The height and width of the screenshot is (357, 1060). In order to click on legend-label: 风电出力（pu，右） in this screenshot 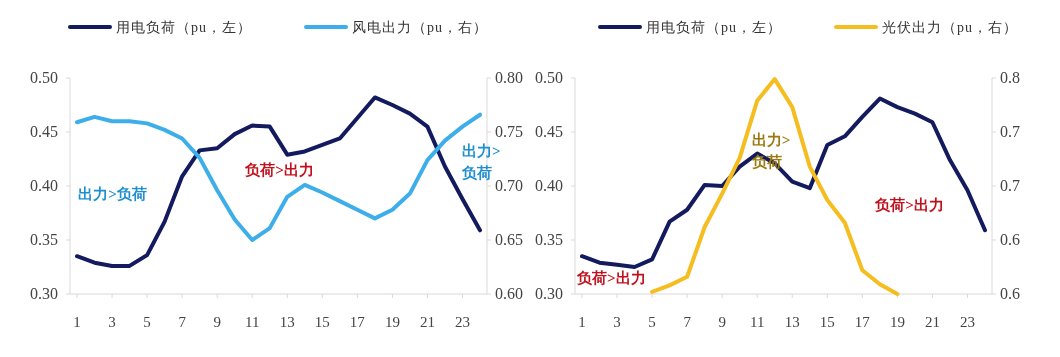, I will do `click(420, 27)`.